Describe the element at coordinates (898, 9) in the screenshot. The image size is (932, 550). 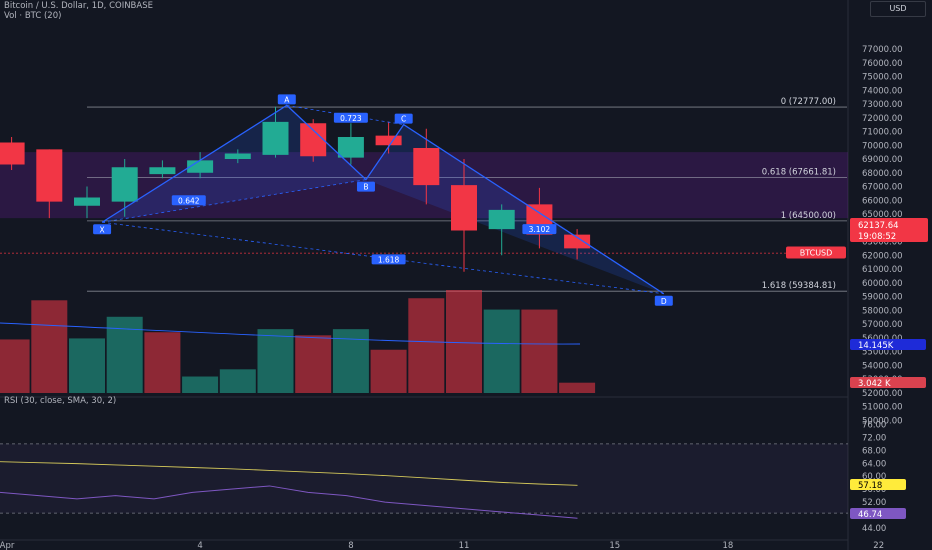
I see `currency-button: USD` at that location.